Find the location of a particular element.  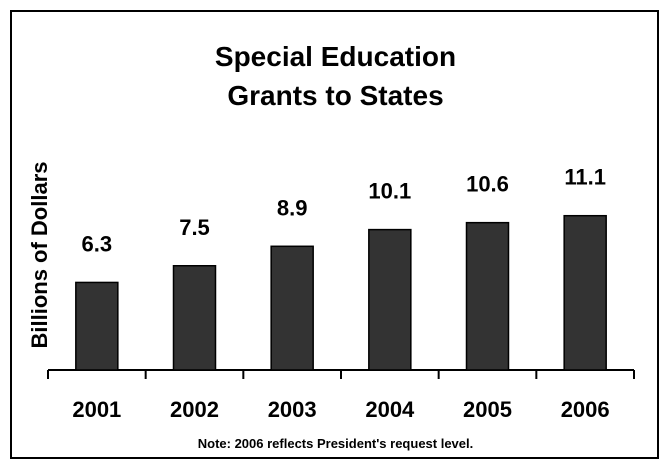

bar-2004 is located at coordinates (390, 299).